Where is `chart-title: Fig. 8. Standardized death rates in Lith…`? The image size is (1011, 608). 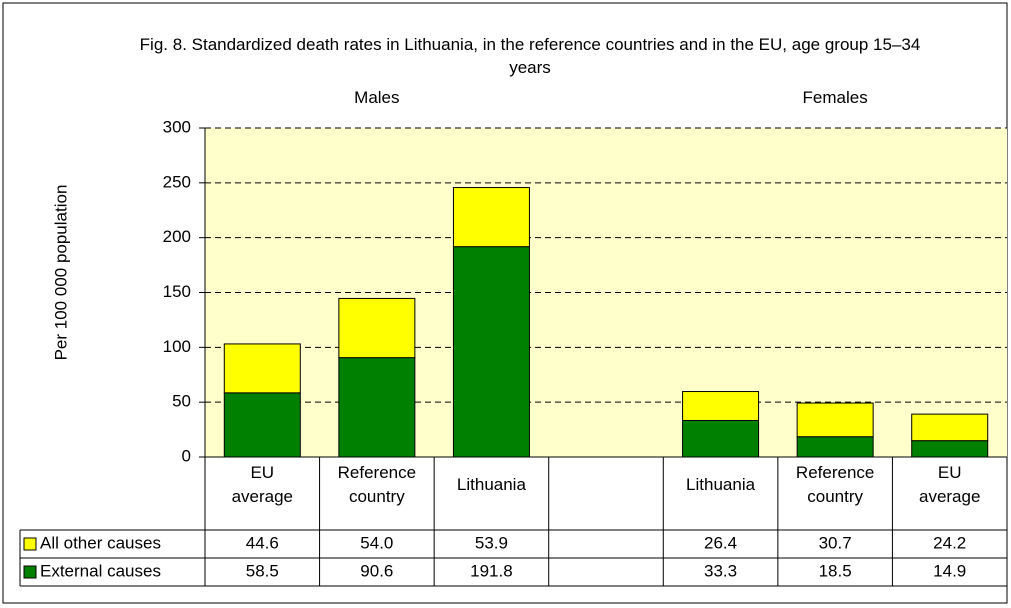
chart-title: Fig. 8. Standardized death rates in Lith… is located at coordinates (530, 56).